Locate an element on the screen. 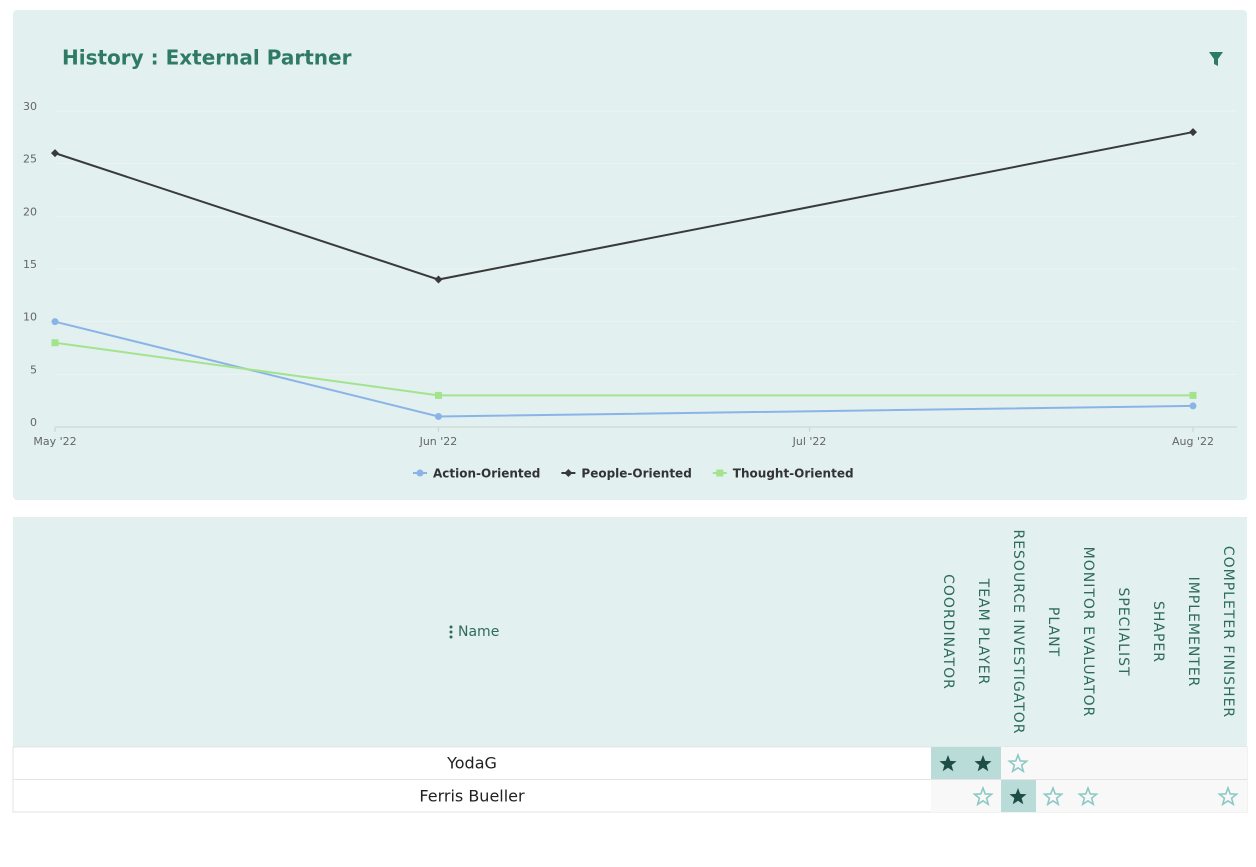 The image size is (1256, 867). column-header: COMPLETER FINISHER is located at coordinates (1228, 632).